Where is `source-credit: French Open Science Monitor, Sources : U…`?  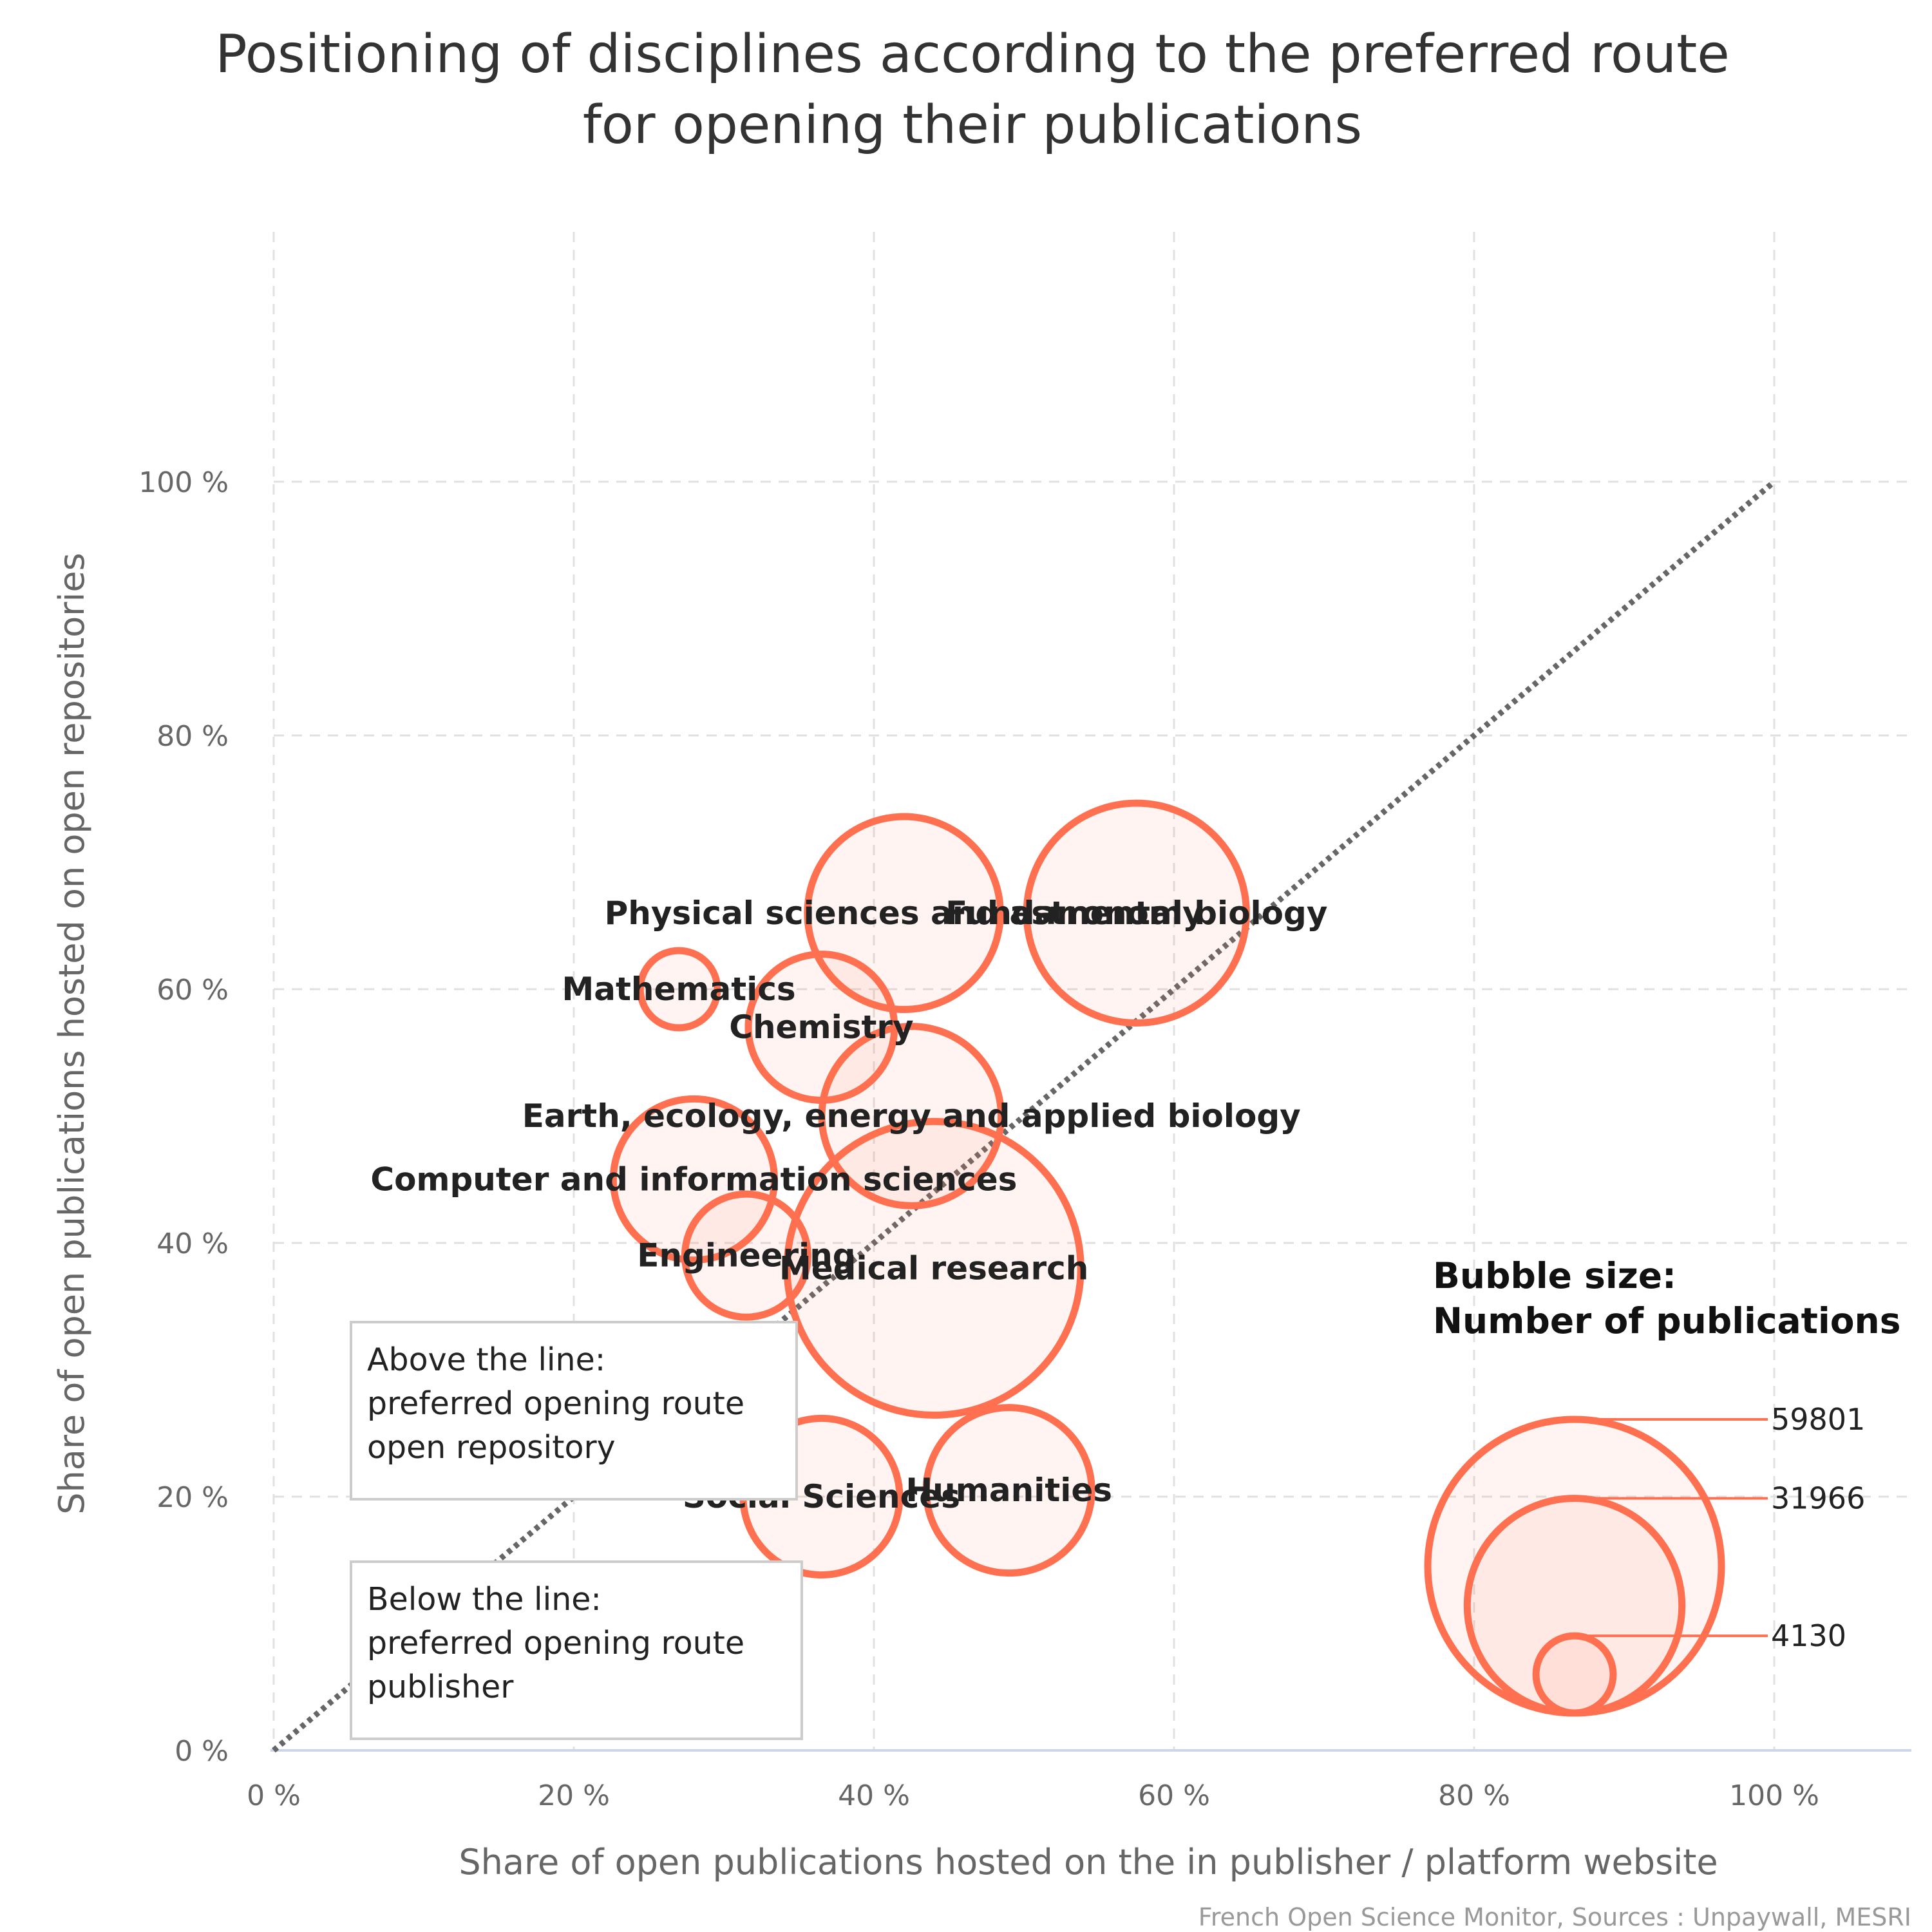 source-credit: French Open Science Monitor, Sources : U… is located at coordinates (1554, 1917).